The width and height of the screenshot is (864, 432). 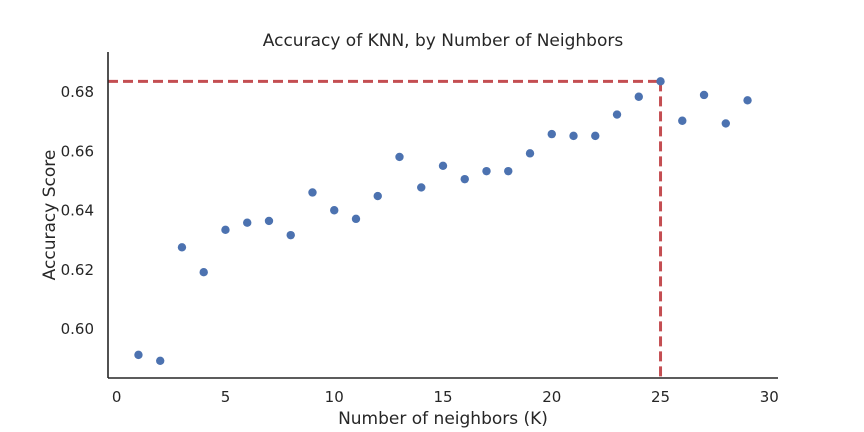 I want to click on x-tick-label: 5, so click(x=226, y=397).